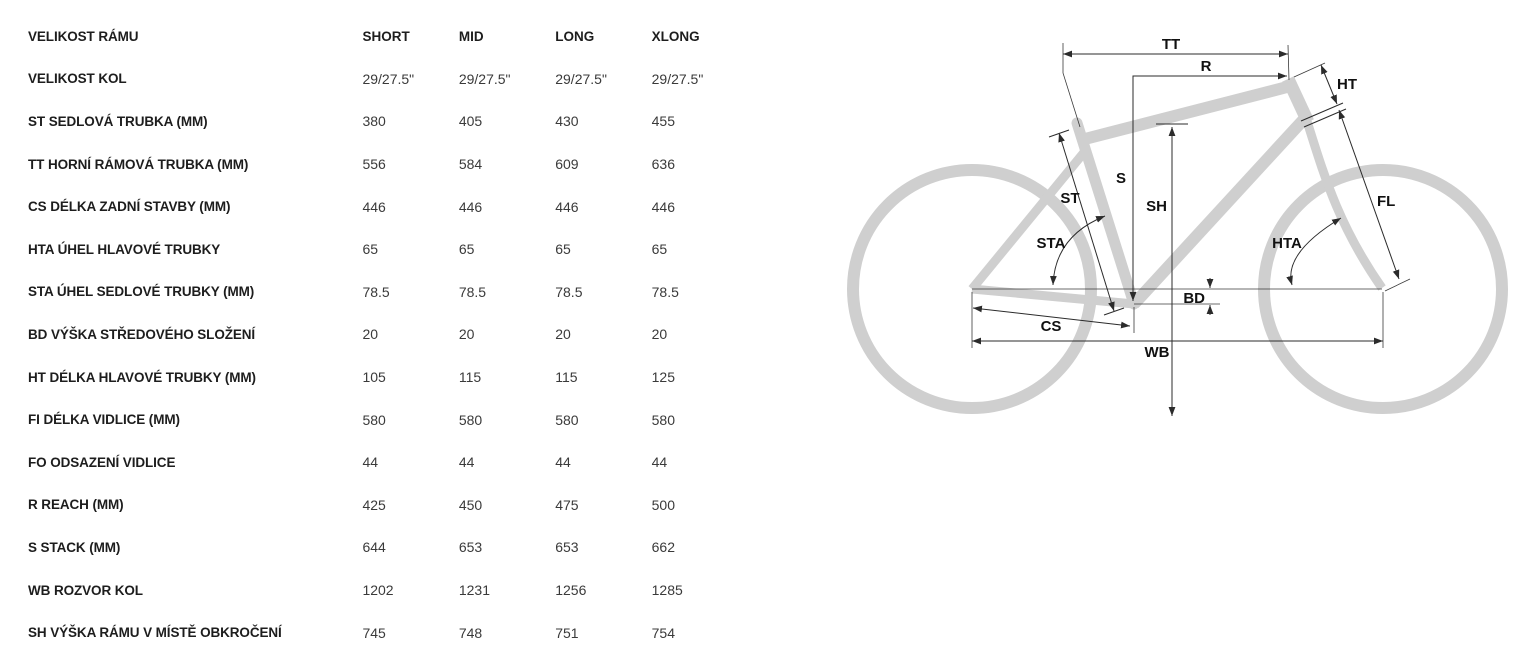 This screenshot has width=1529, height=654. I want to click on column-header-short: SHORT, so click(386, 36).